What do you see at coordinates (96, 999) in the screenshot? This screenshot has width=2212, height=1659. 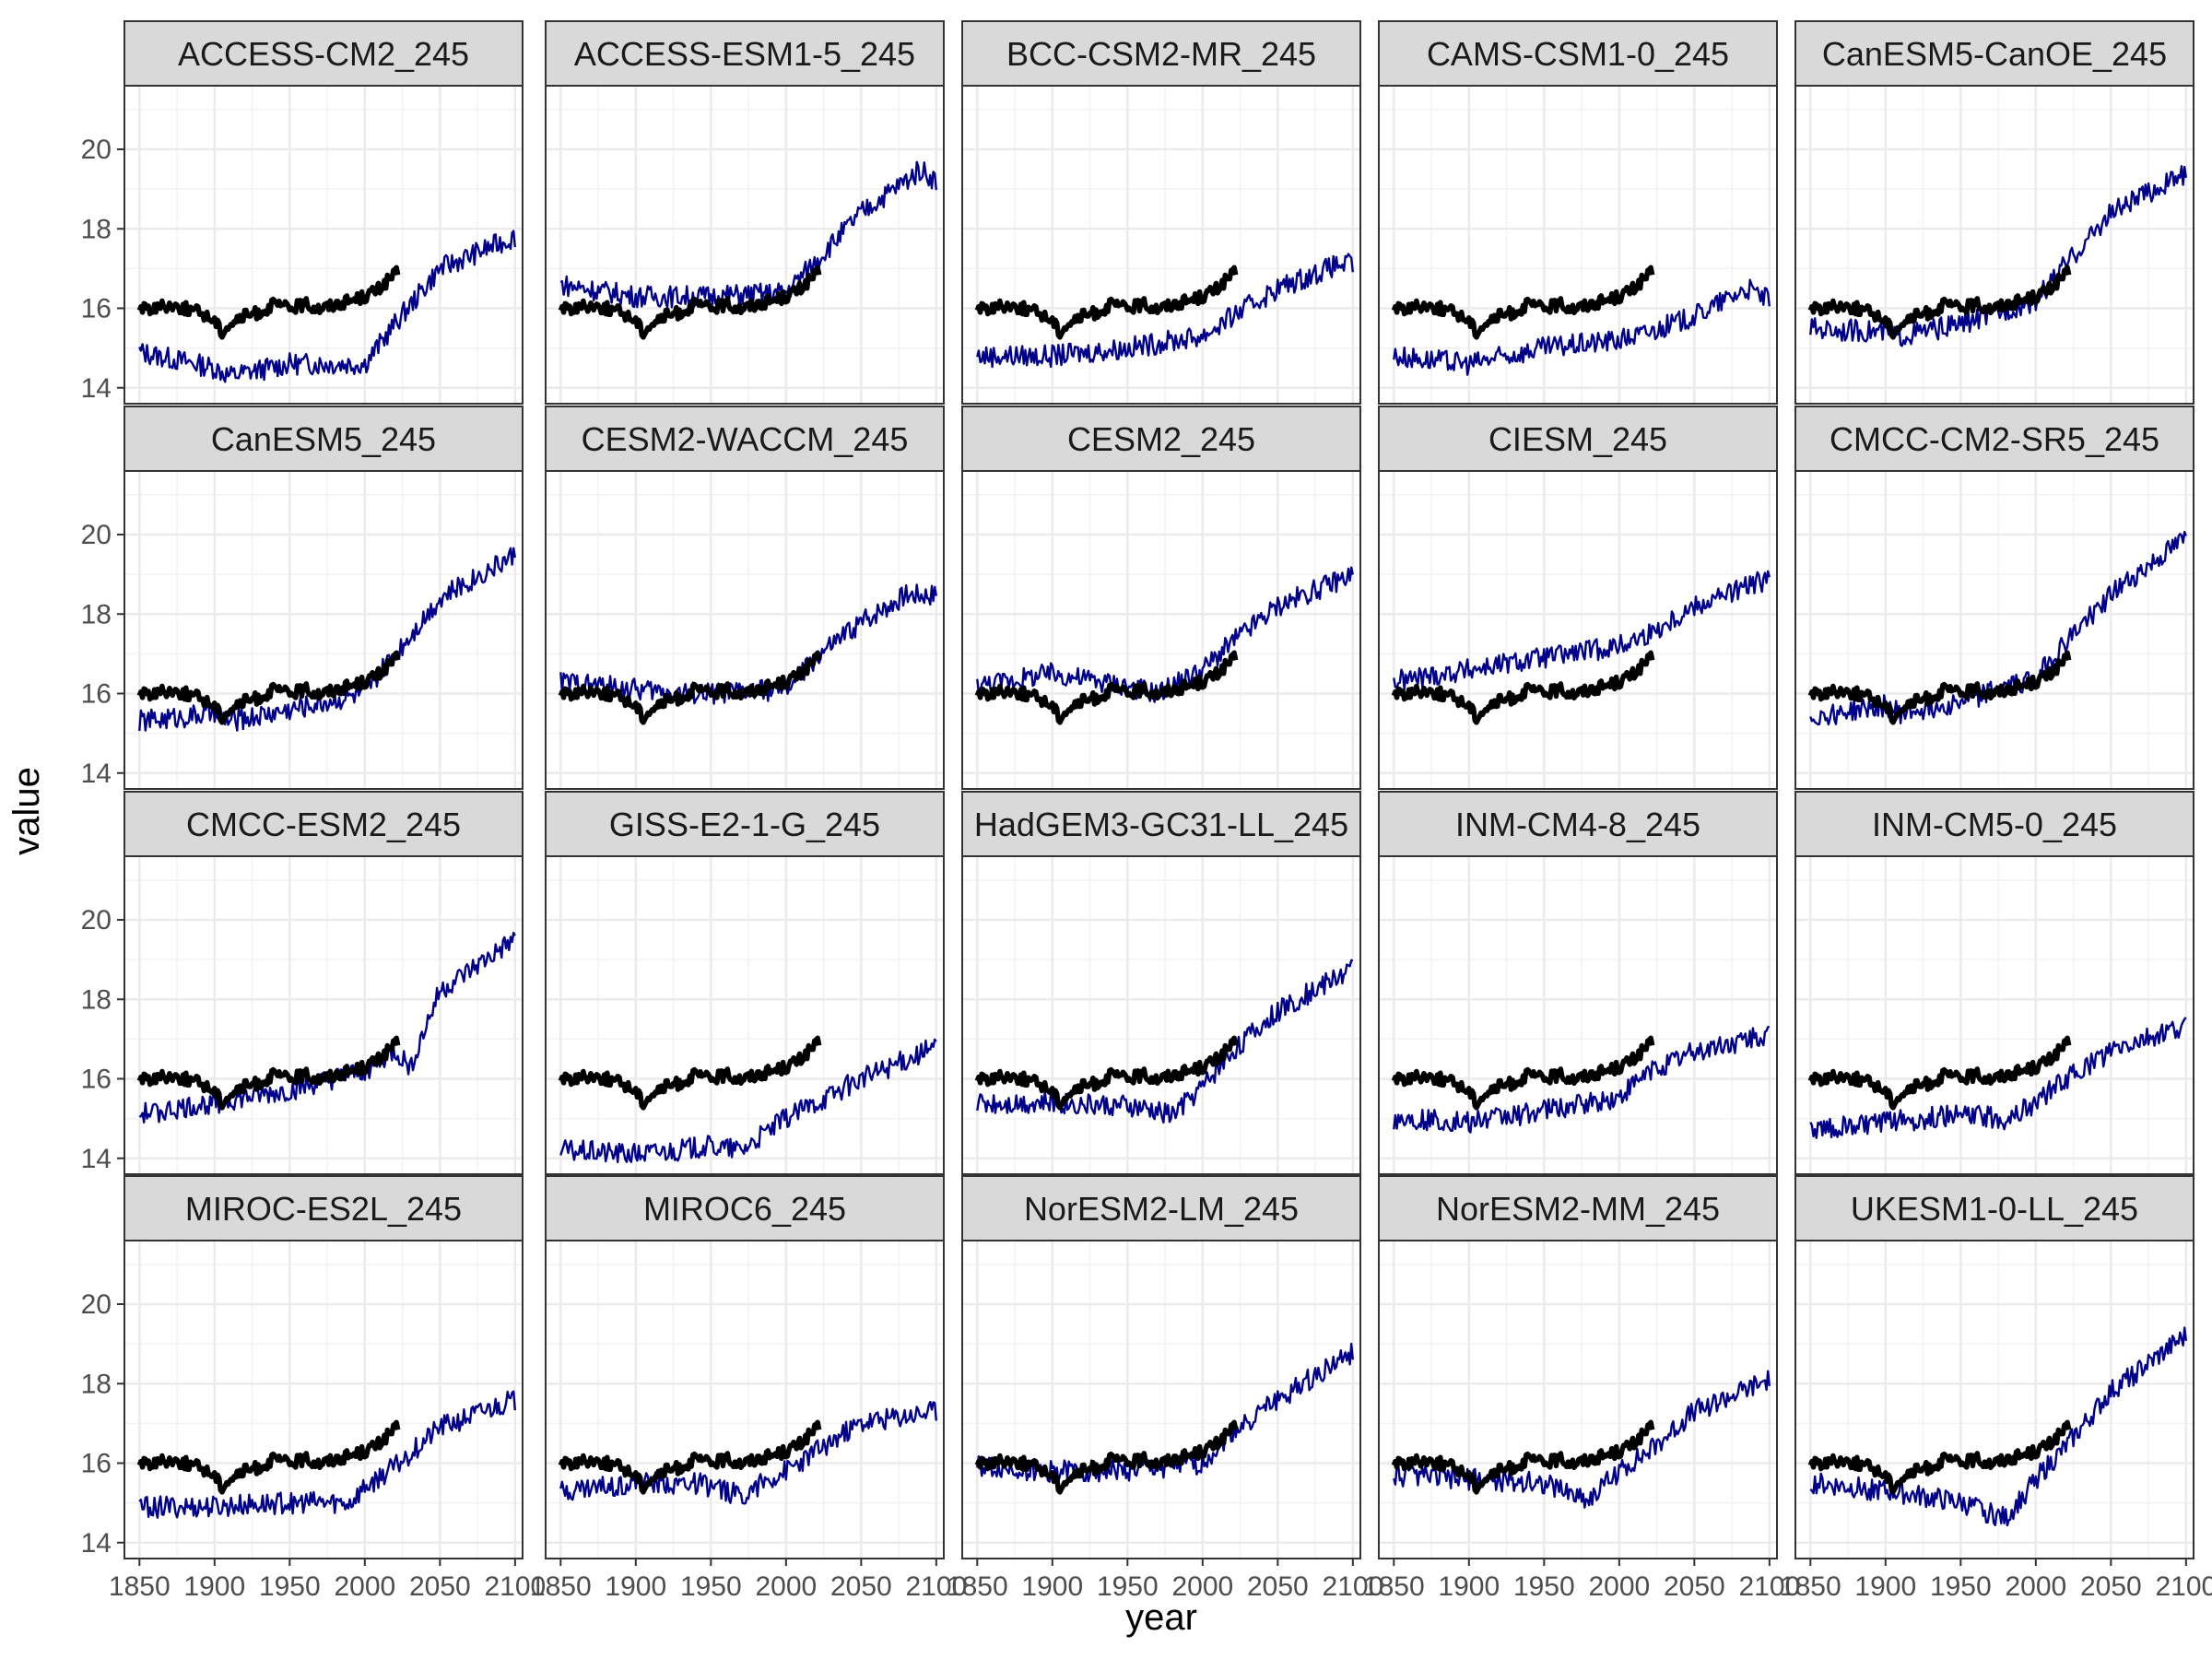 I see `panel-11-y-tick-label: 18` at bounding box center [96, 999].